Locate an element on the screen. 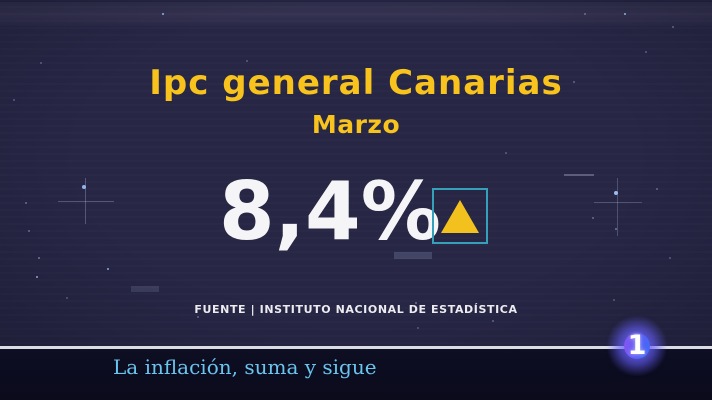 The height and width of the screenshot is (400, 712). trend-up-indicator is located at coordinates (460, 216).